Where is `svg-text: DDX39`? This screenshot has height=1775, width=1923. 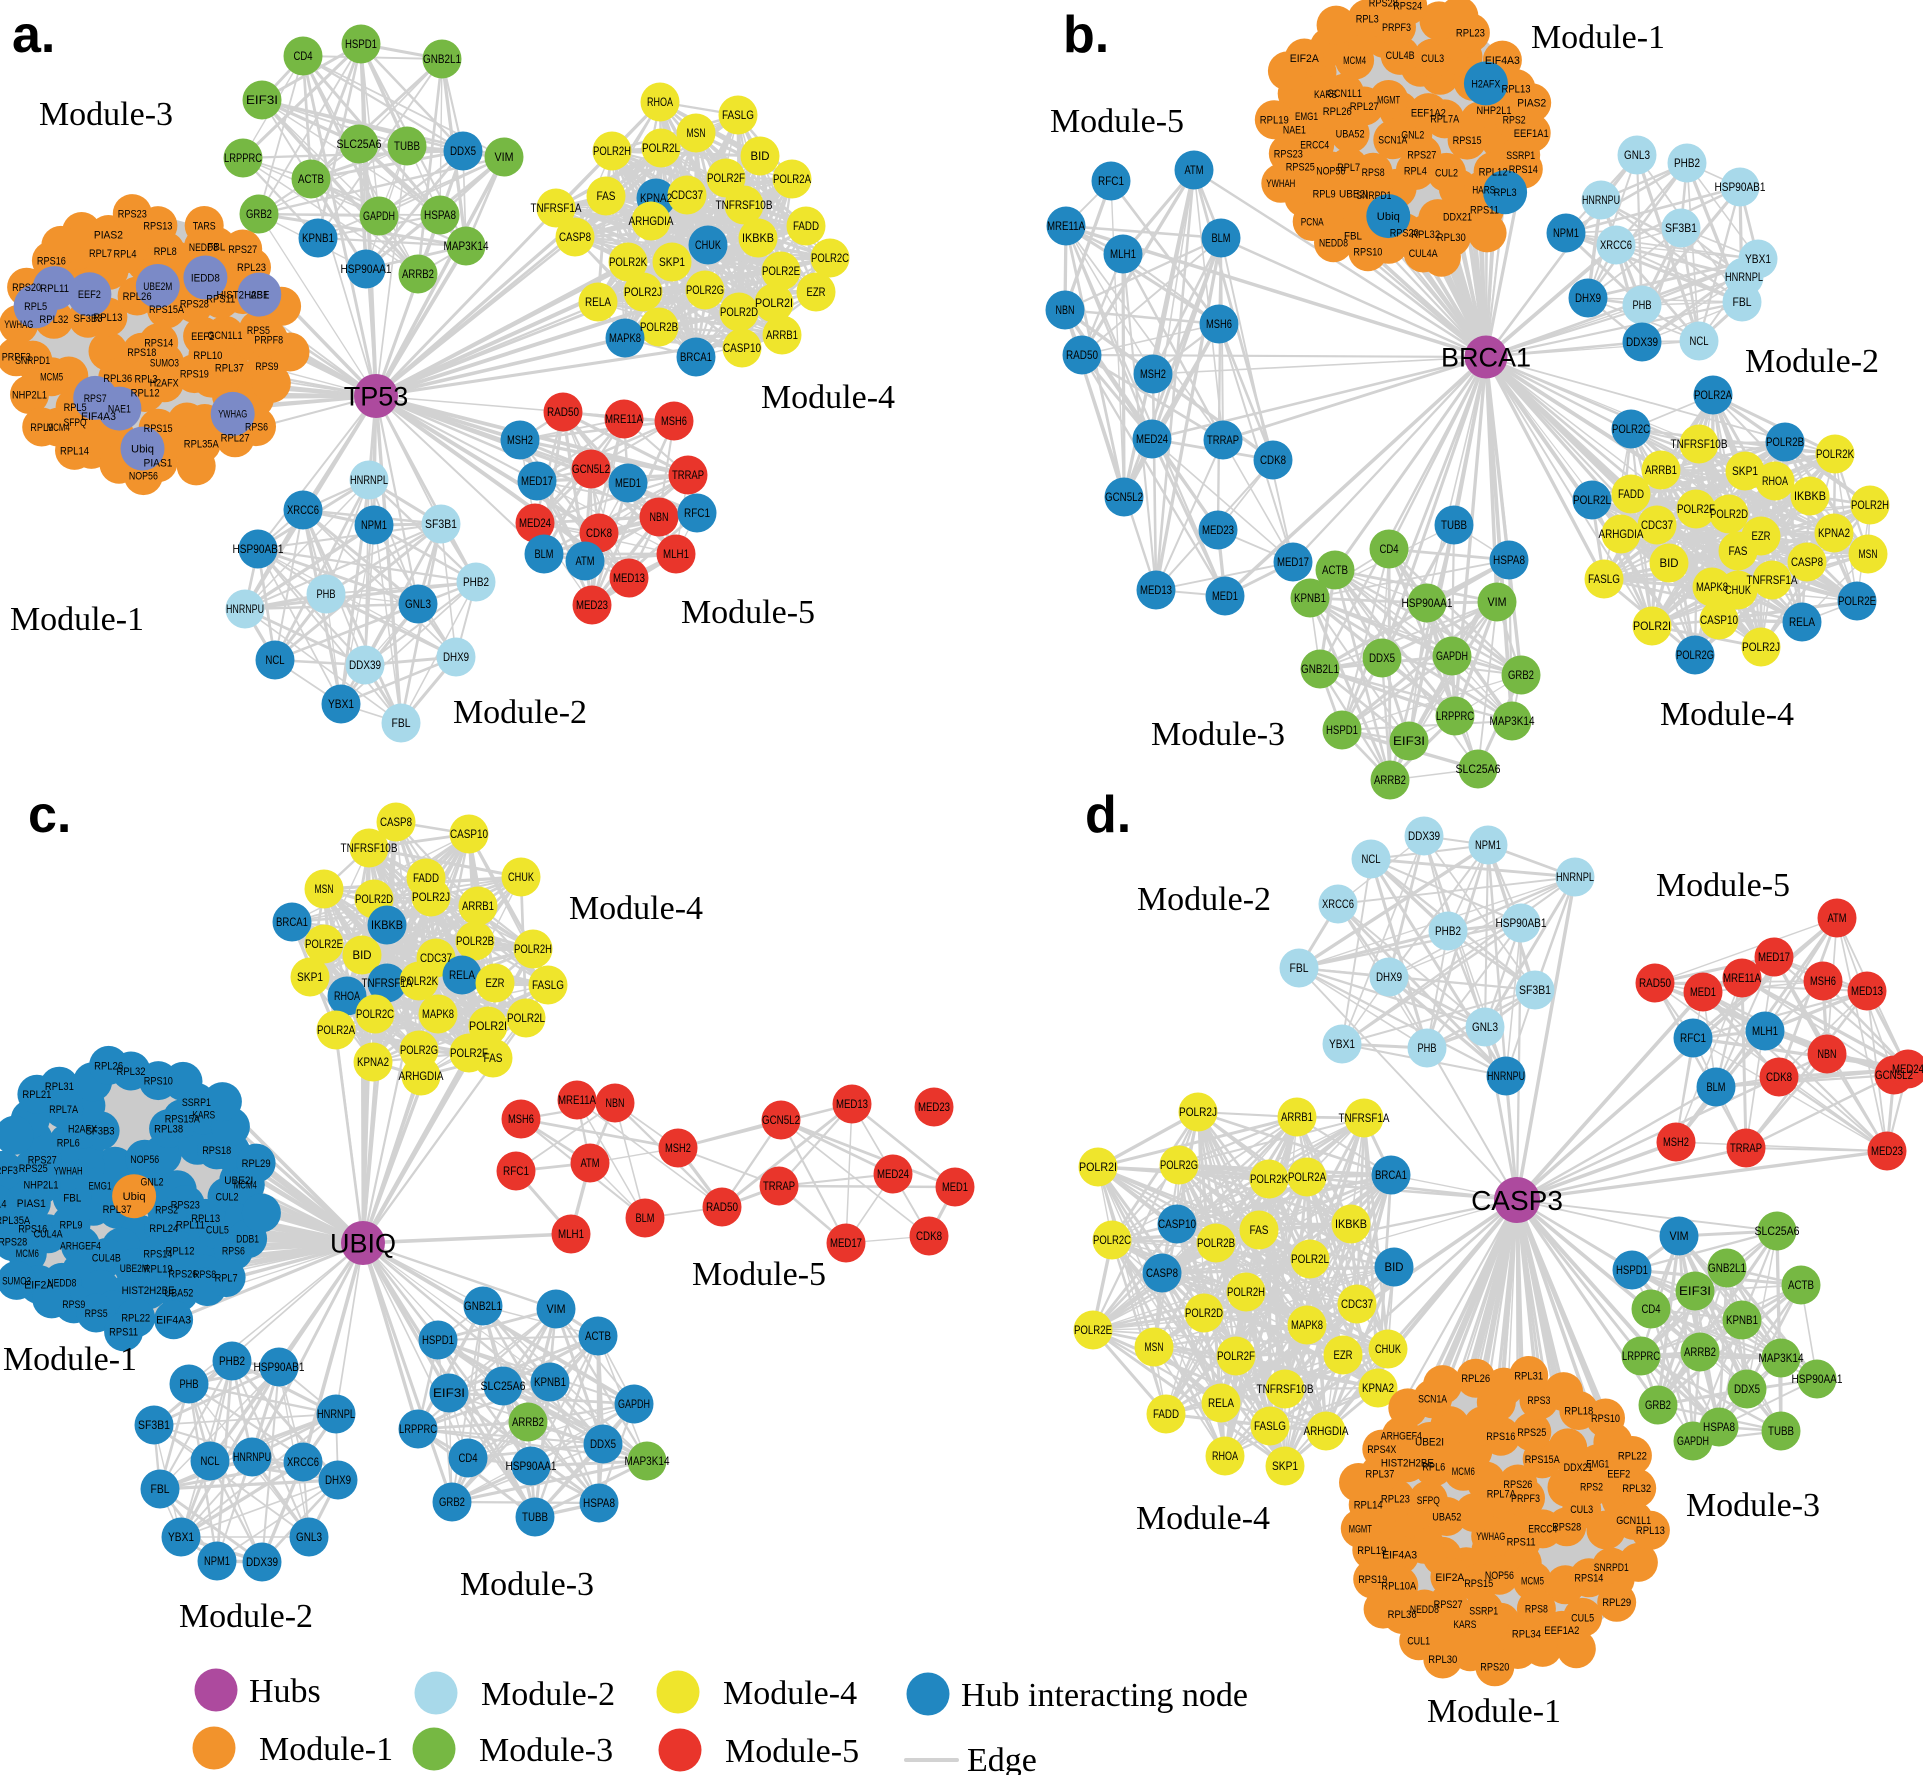
svg-text: DDX39 is located at coordinates (1424, 836).